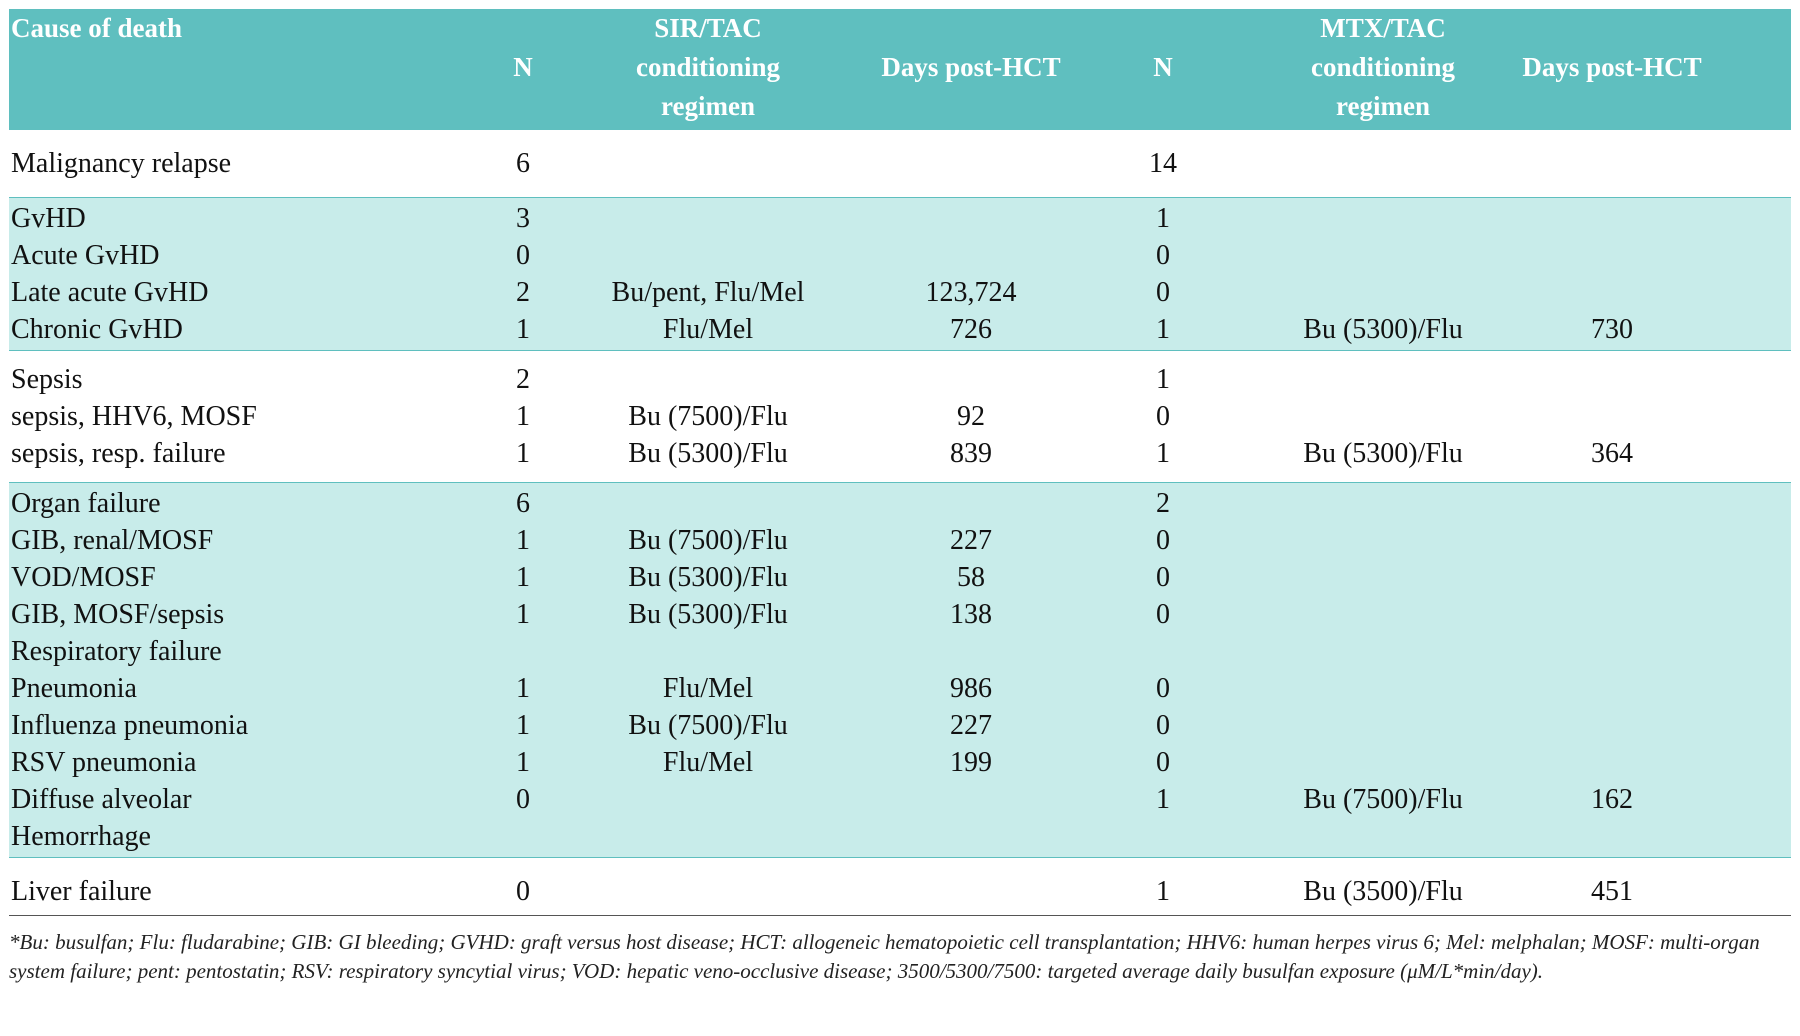  What do you see at coordinates (1612, 453) in the screenshot?
I see `table-cell: 364` at bounding box center [1612, 453].